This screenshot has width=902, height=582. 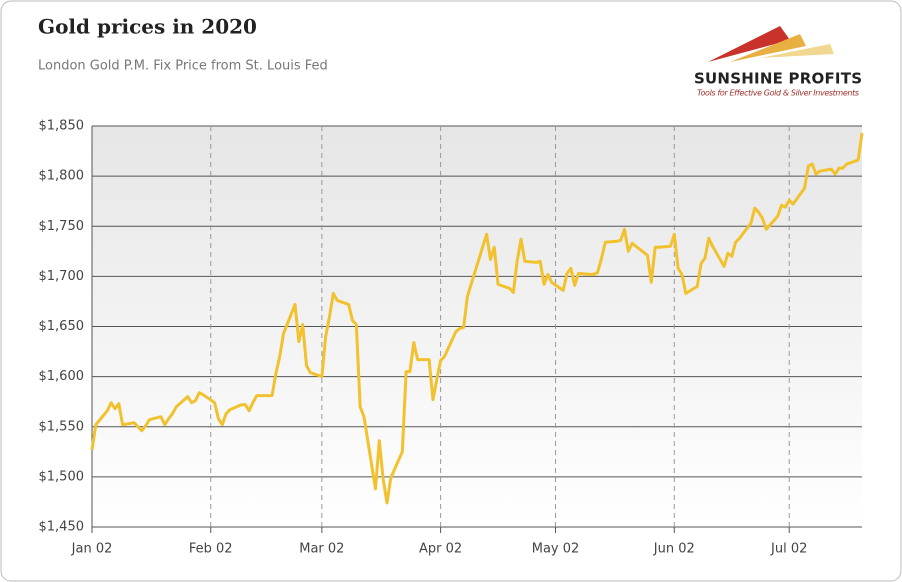 What do you see at coordinates (674, 549) in the screenshot?
I see `x-tick-label: Jun 02` at bounding box center [674, 549].